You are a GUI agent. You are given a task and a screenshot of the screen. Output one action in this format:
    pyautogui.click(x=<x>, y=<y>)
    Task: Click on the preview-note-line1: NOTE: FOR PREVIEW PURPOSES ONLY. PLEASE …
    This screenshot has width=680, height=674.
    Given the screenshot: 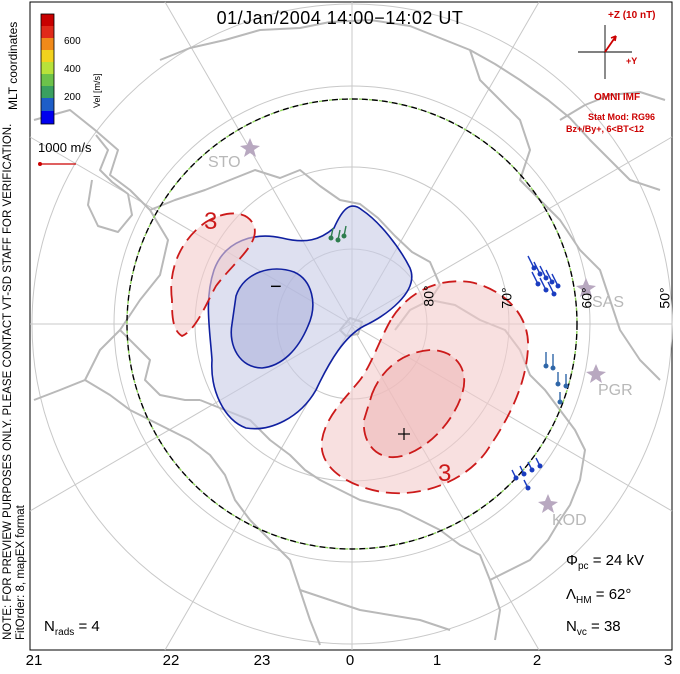 What is the action you would take?
    pyautogui.click(x=8, y=381)
    